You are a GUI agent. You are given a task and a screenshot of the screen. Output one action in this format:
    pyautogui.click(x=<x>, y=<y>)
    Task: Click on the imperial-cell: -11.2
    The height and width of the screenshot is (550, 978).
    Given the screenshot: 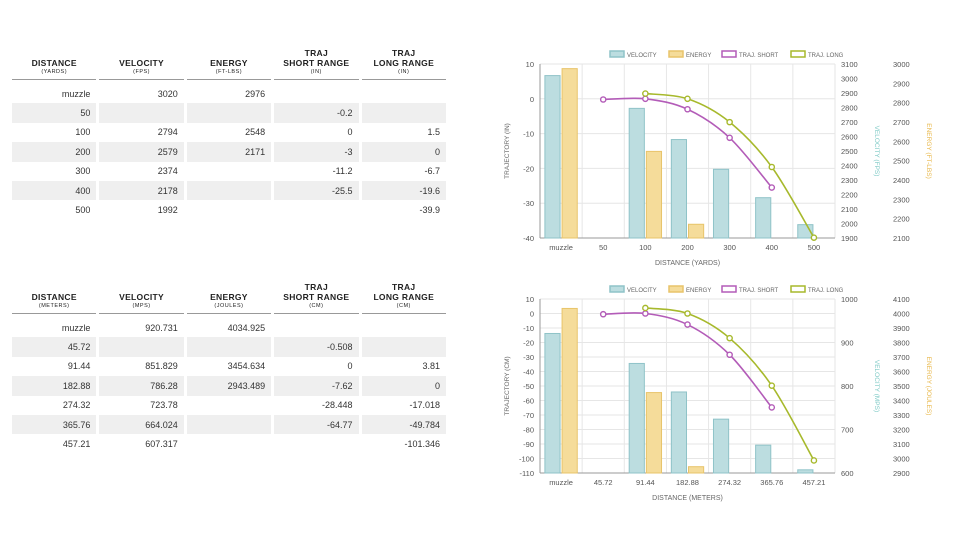 What is the action you would take?
    pyautogui.click(x=342, y=171)
    